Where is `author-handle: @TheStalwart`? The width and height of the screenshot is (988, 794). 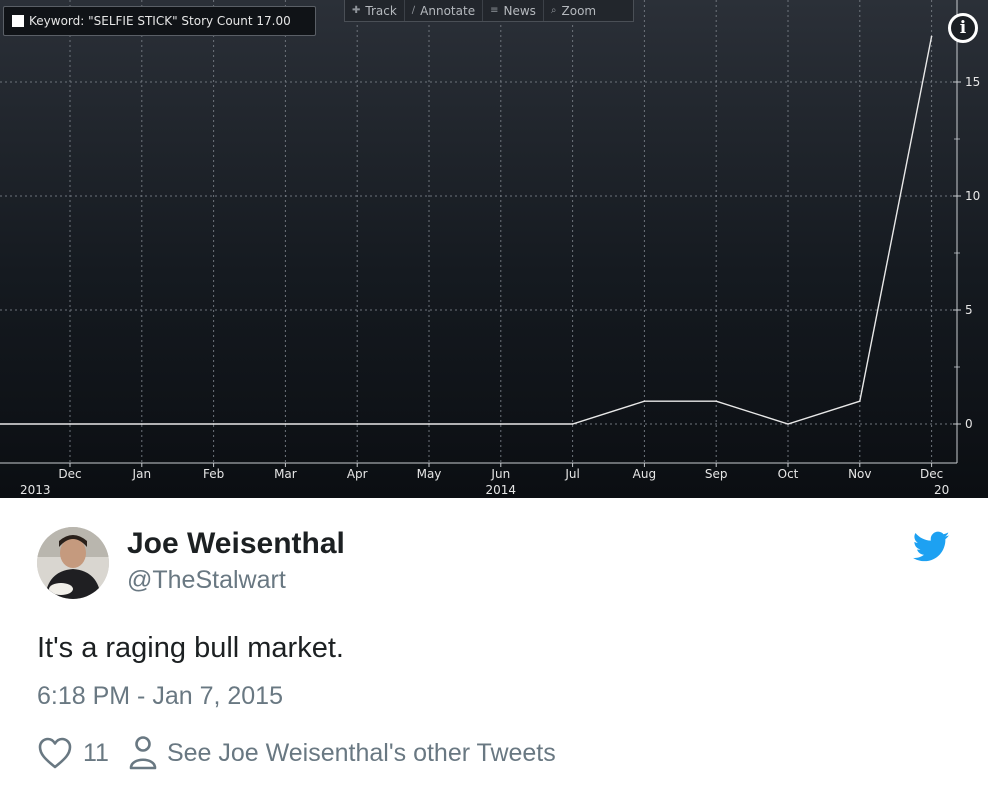
author-handle: @TheStalwart is located at coordinates (206, 580).